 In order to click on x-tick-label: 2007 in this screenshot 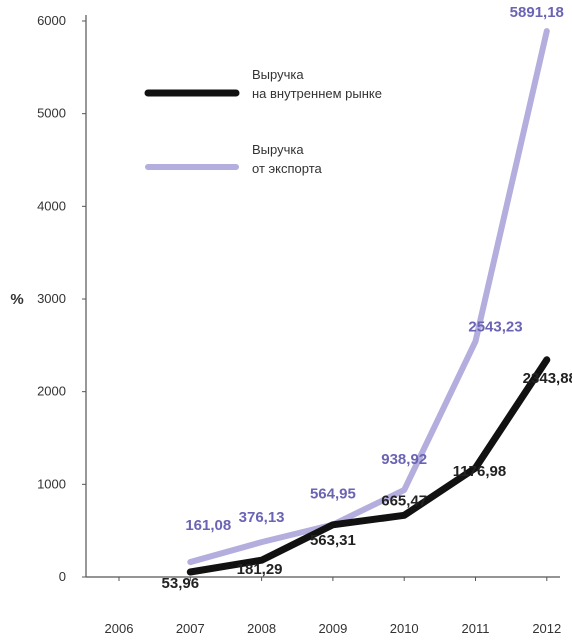, I will do `click(190, 628)`.